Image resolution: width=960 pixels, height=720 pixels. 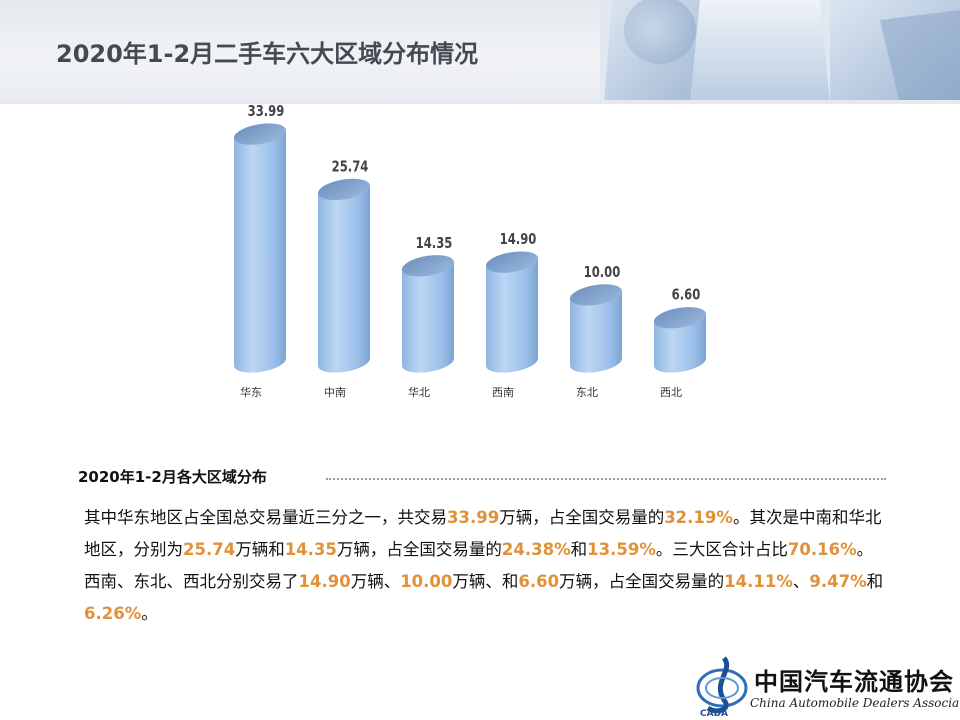 What do you see at coordinates (838, 581) in the screenshot?
I see `summary-highlight: 9.47%` at bounding box center [838, 581].